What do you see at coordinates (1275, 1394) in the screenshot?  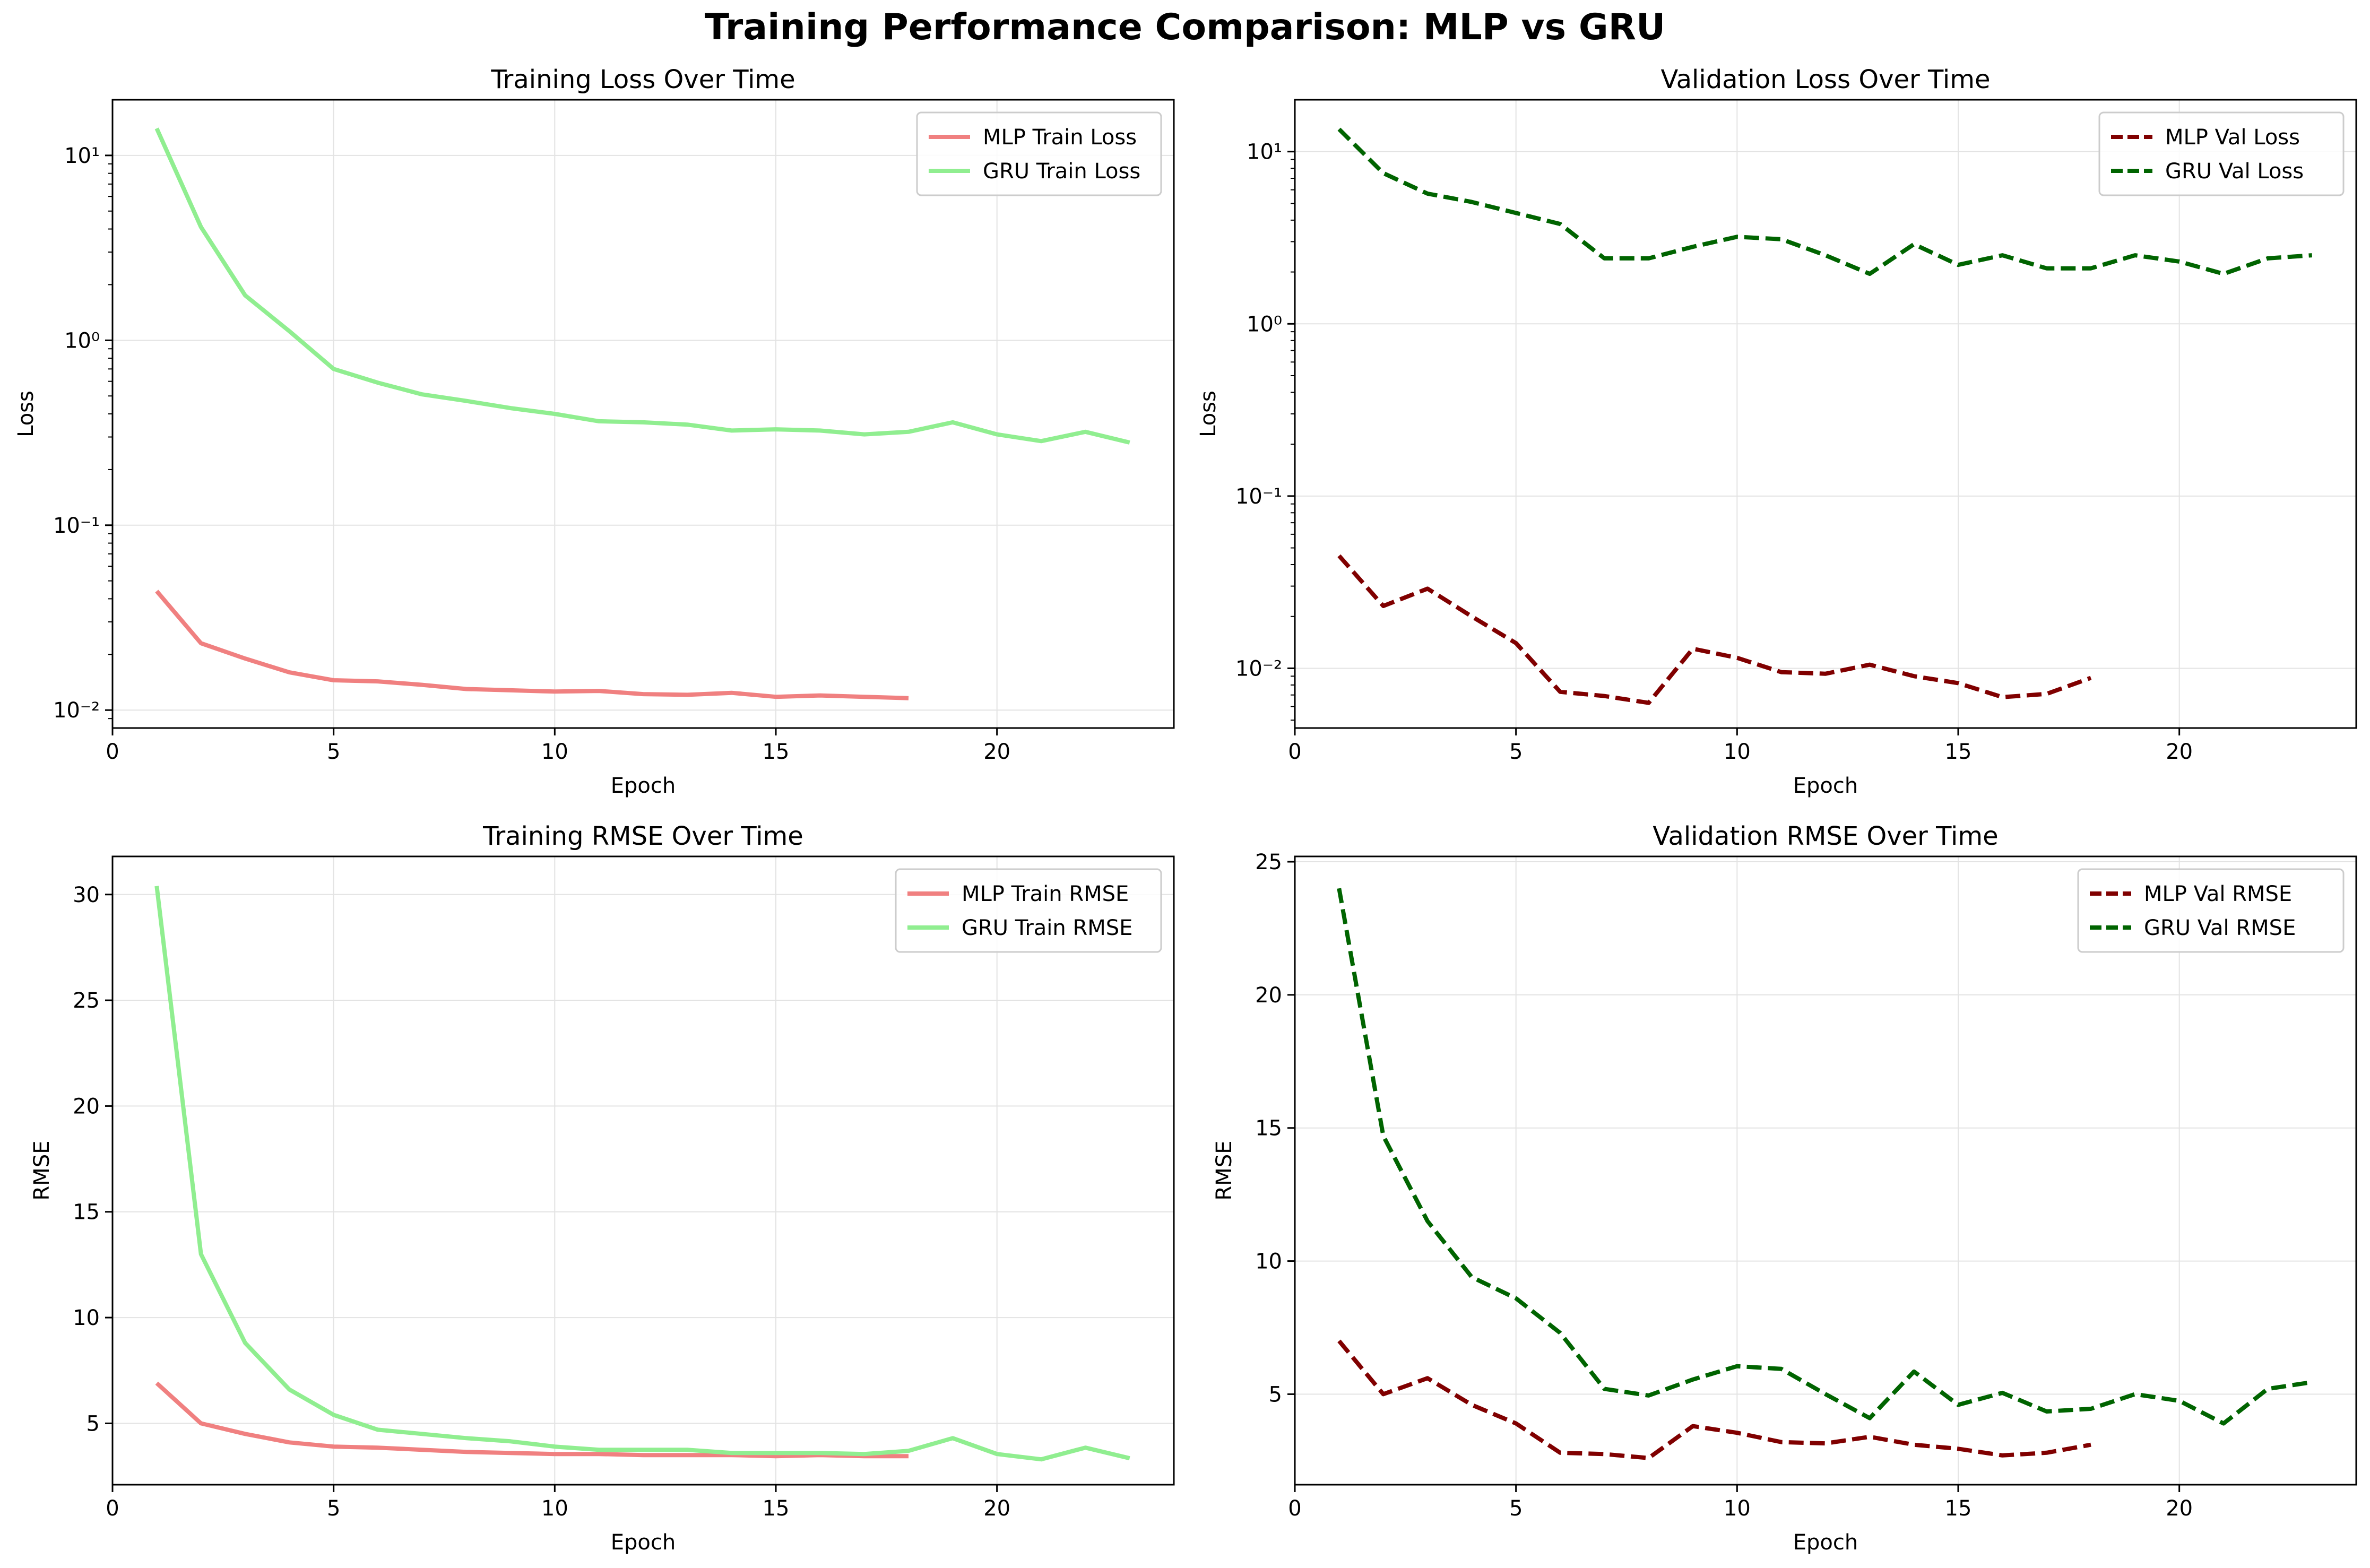 I see `validation-rmse-ytick-label: 5` at bounding box center [1275, 1394].